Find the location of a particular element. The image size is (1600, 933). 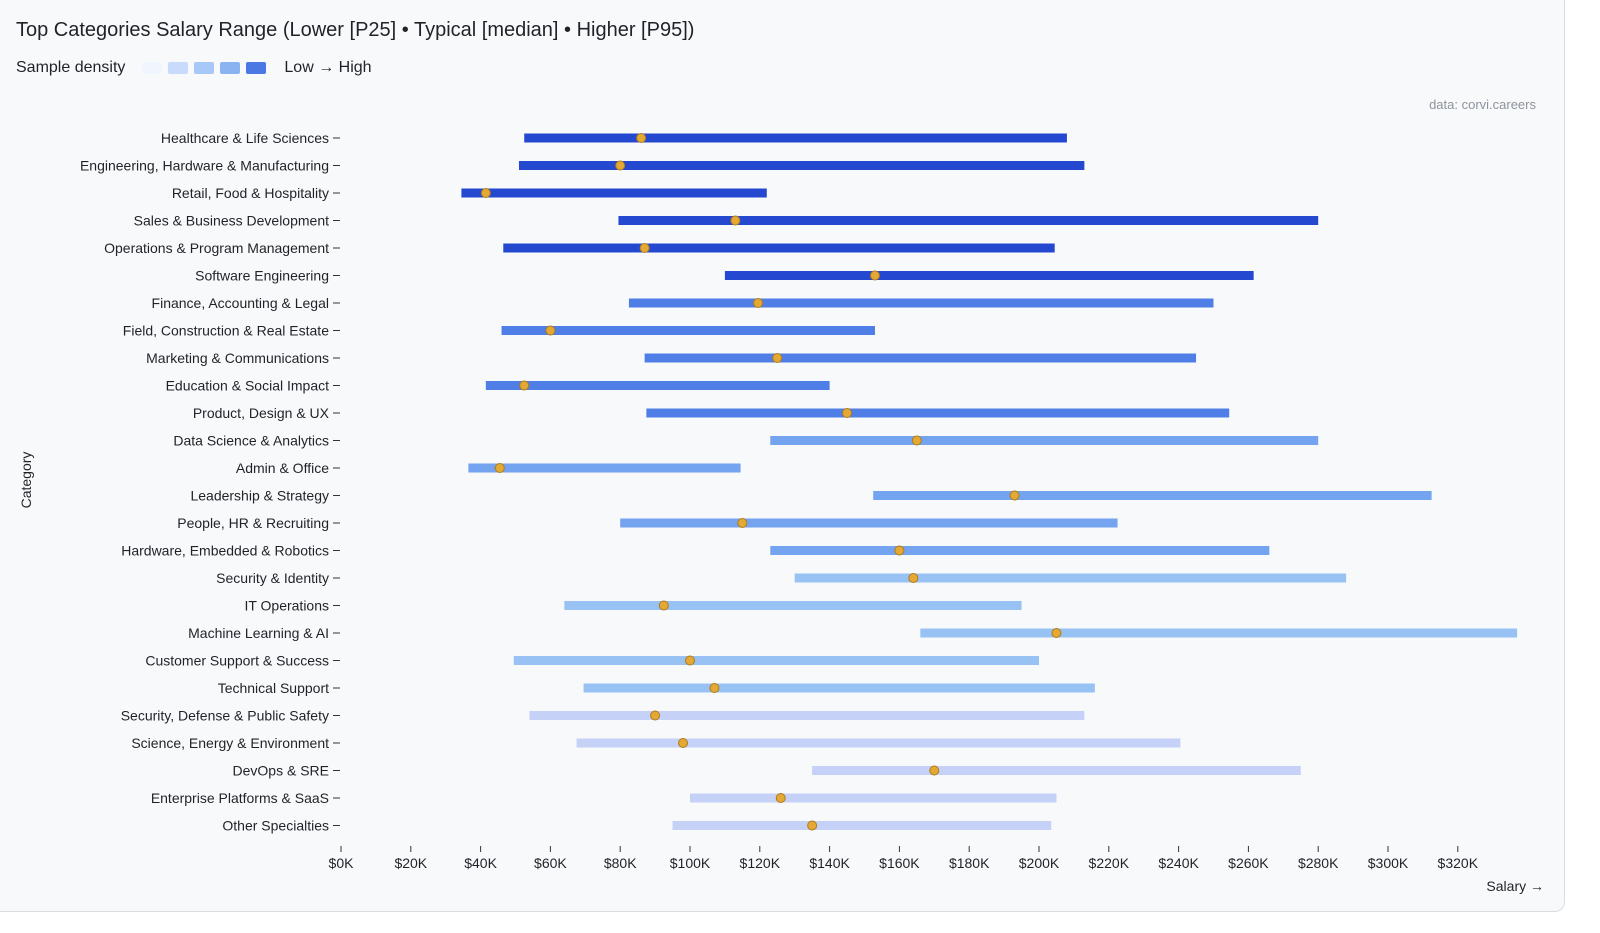

x-tick-label: $300K is located at coordinates (1388, 863).